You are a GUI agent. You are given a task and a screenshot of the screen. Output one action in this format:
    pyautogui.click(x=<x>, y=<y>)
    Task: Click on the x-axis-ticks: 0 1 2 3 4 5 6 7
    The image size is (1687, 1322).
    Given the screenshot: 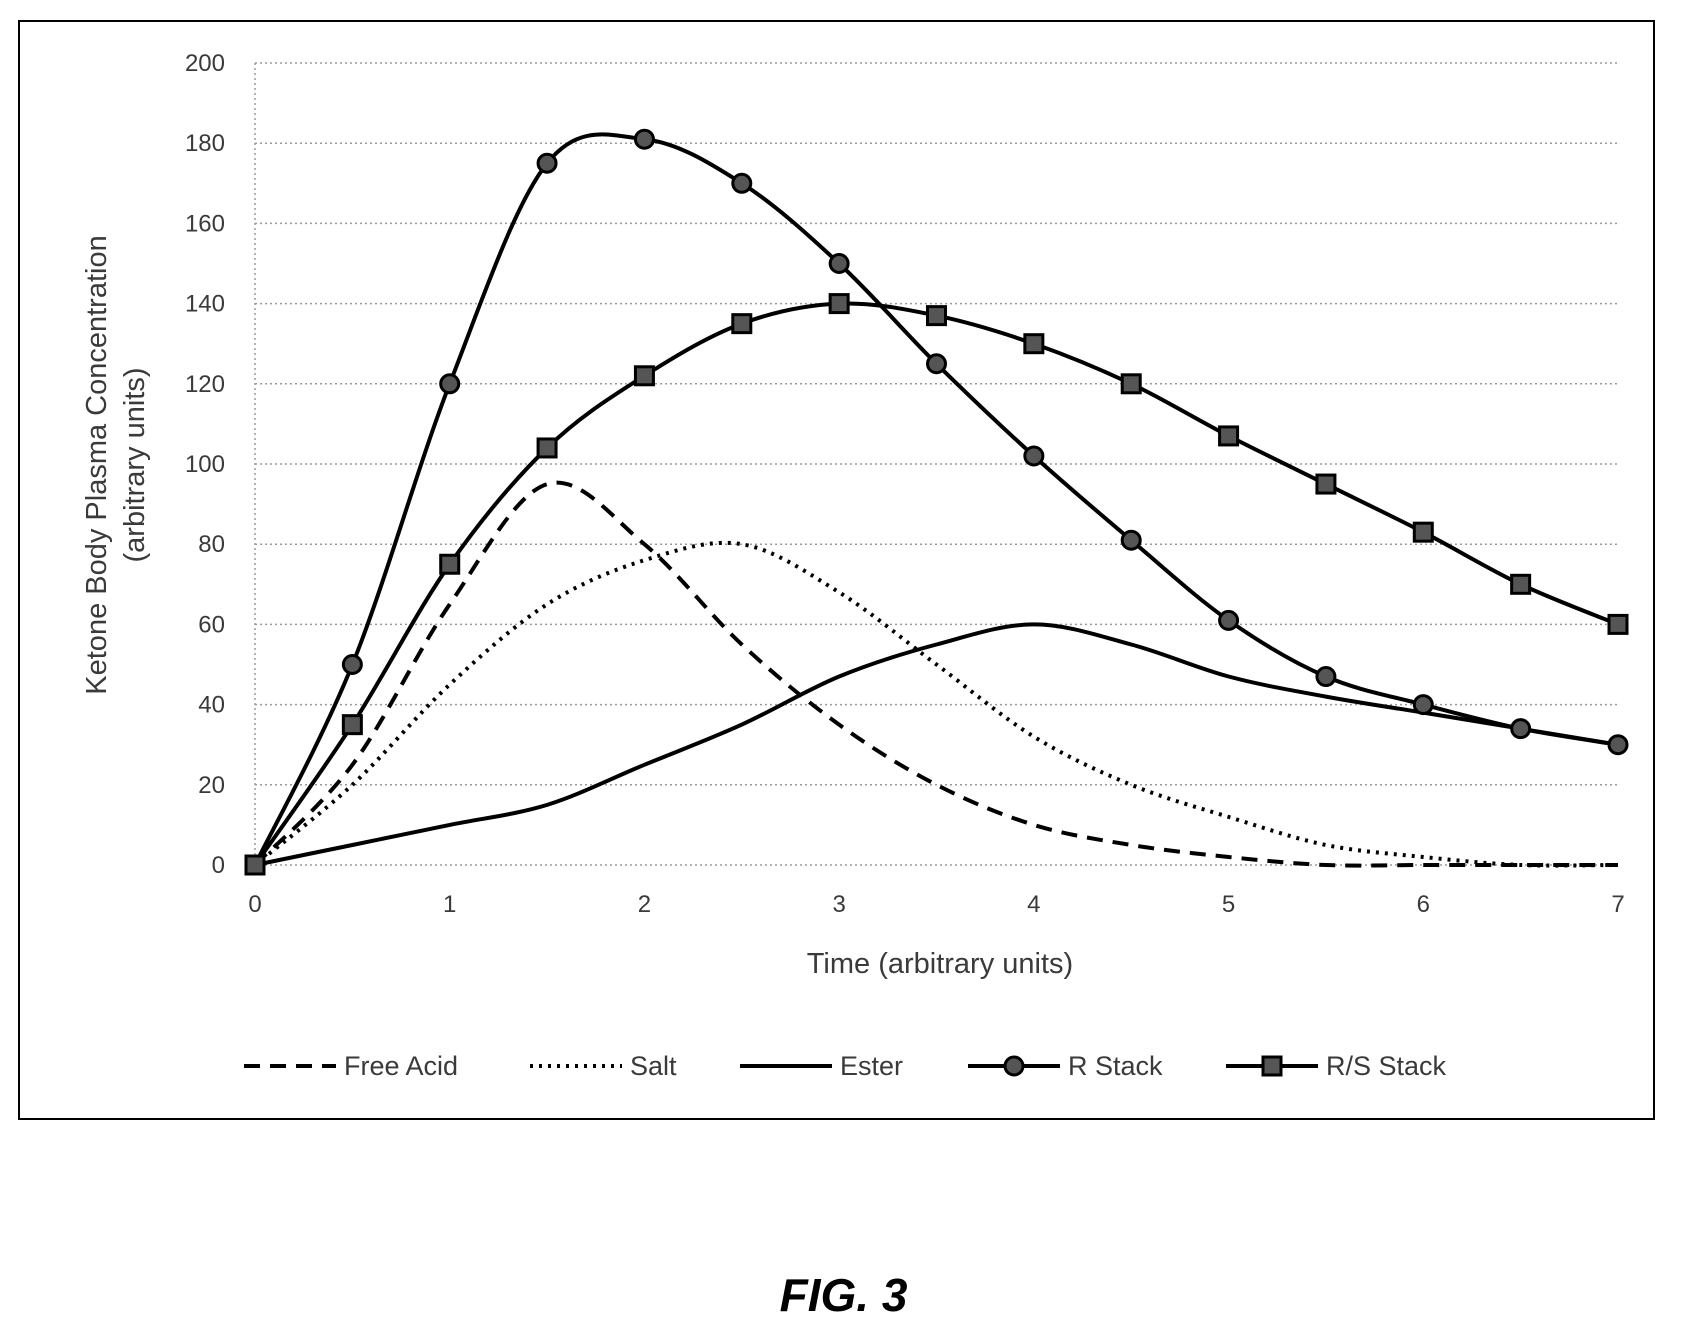 What is the action you would take?
    pyautogui.click(x=936, y=904)
    